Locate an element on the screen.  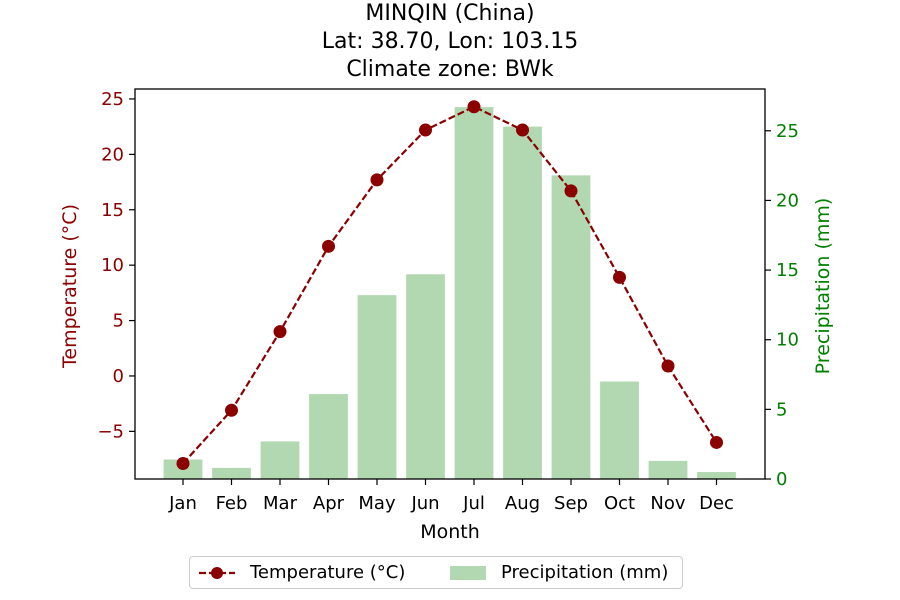
temperature-point-sep is located at coordinates (571, 191).